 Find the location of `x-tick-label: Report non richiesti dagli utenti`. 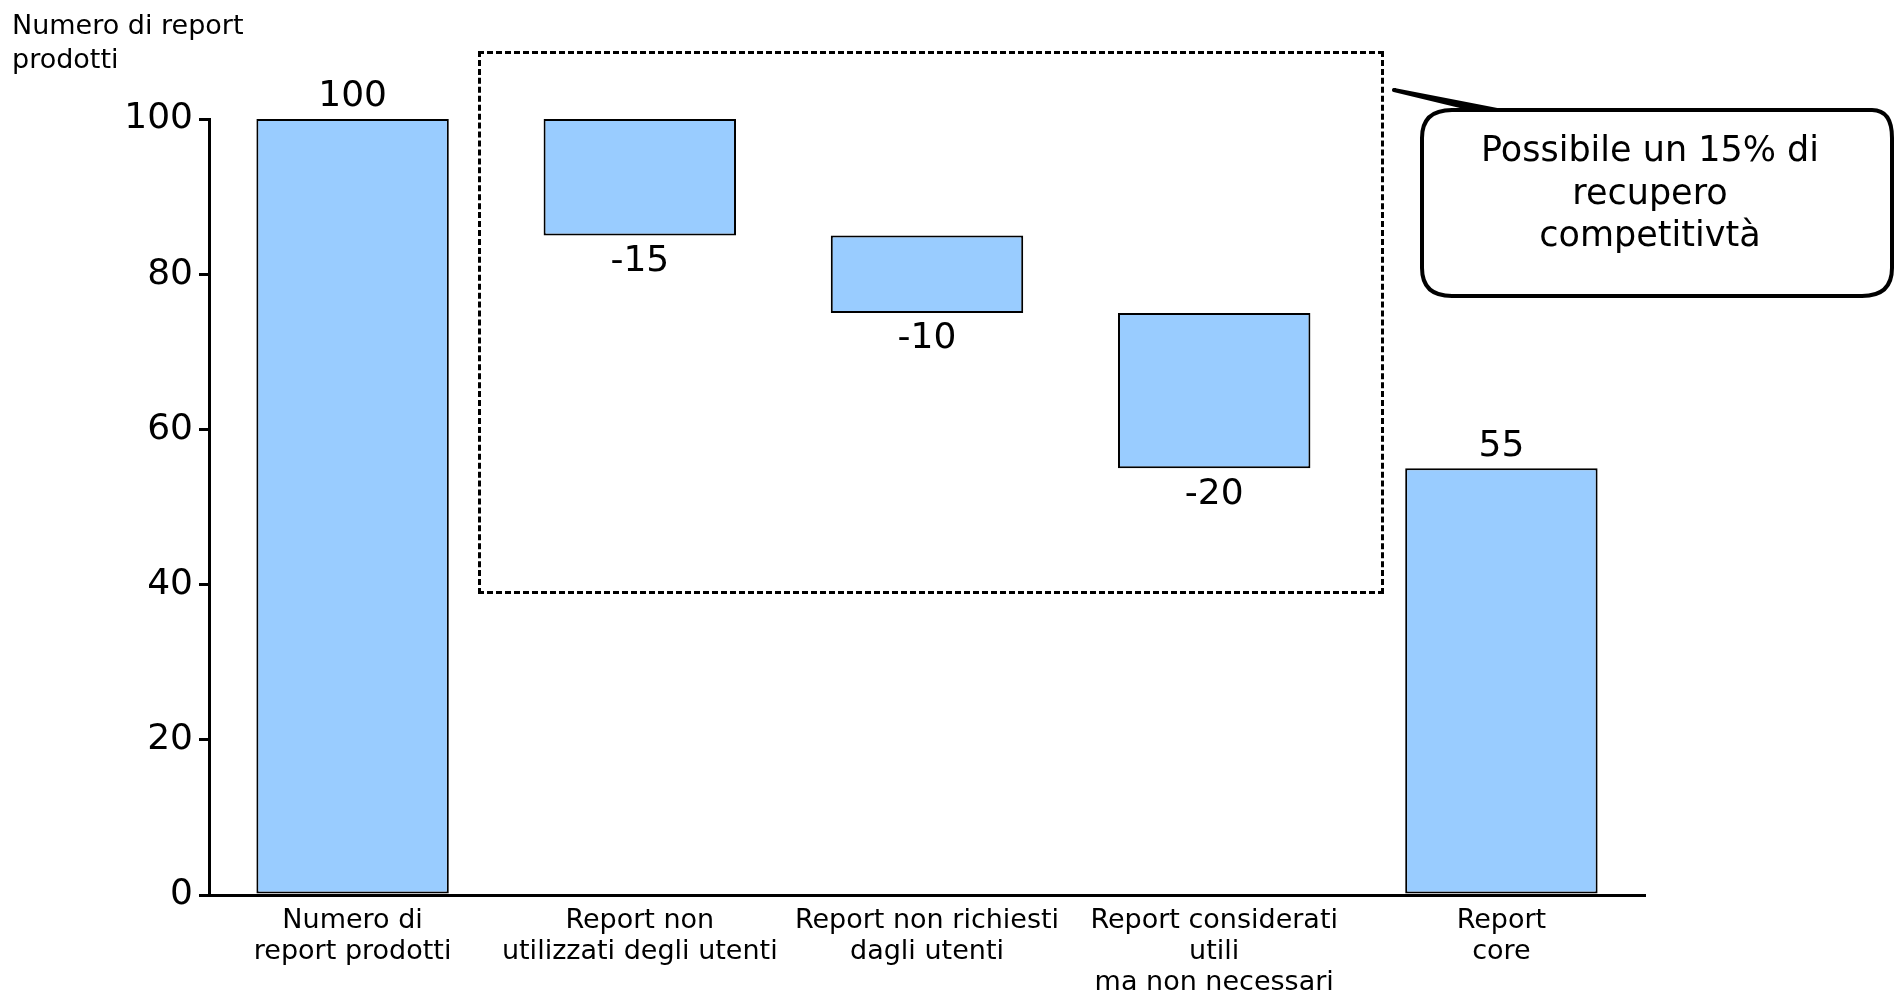

x-tick-label: Report non richiesti dagli utenti is located at coordinates (927, 933).